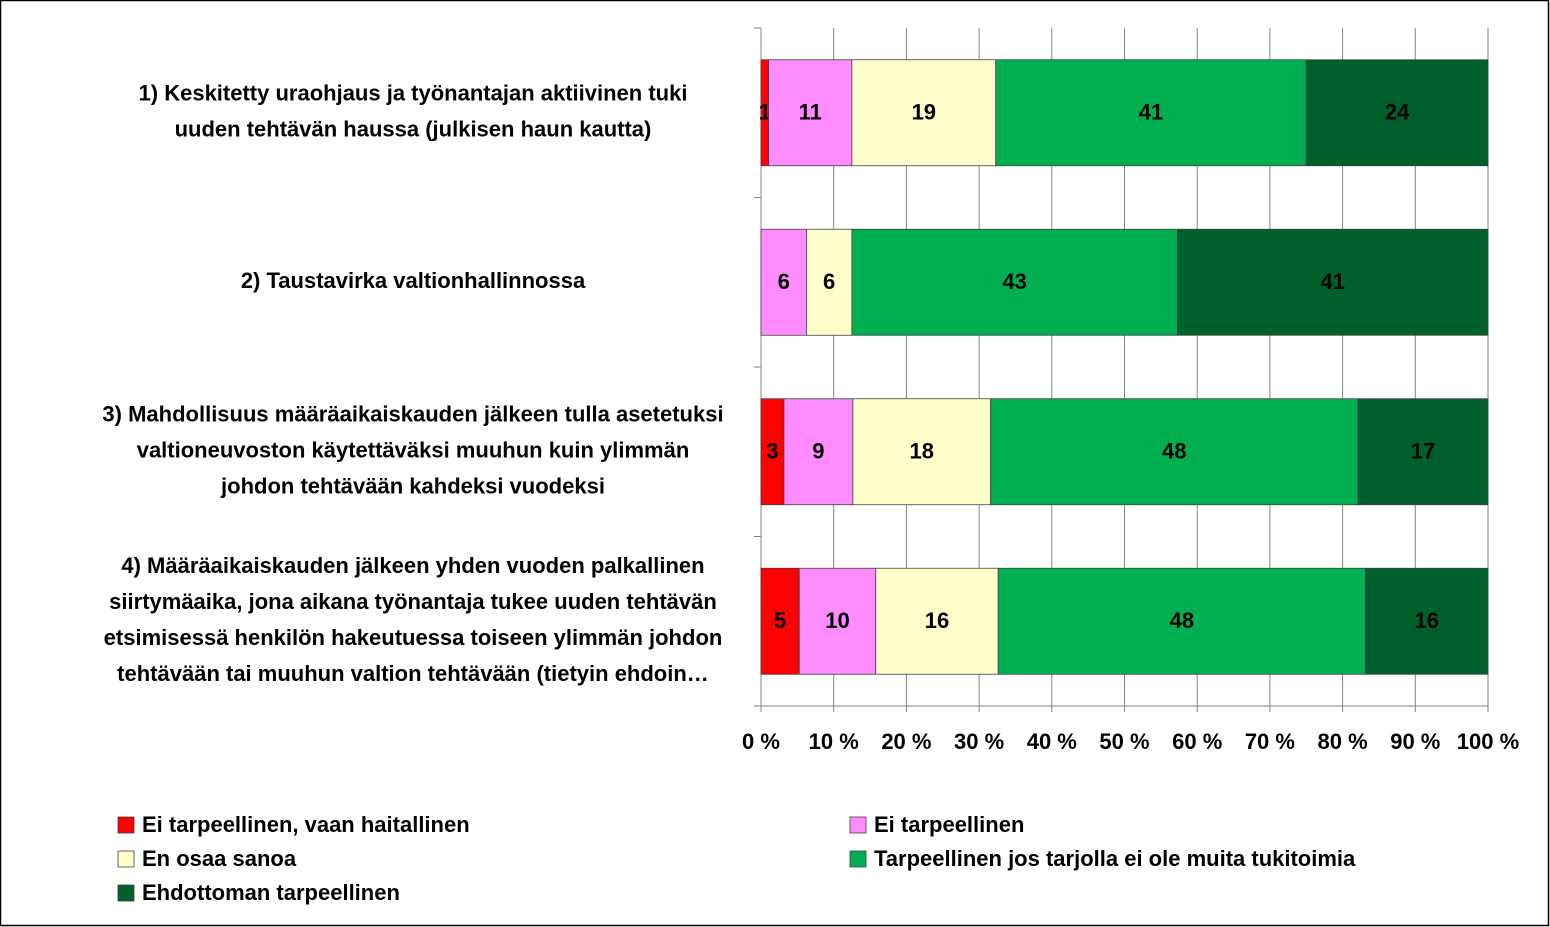 The height and width of the screenshot is (927, 1550). I want to click on data-label: 10, so click(837, 620).